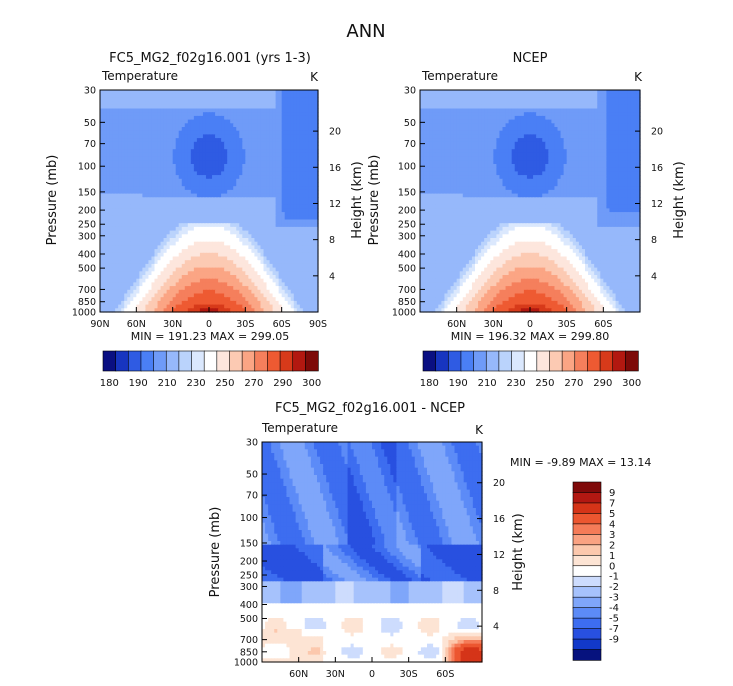 This screenshot has height=686, width=733. Describe the element at coordinates (357, 199) in the screenshot. I see `model-height-axis-label: Height (km)` at that location.